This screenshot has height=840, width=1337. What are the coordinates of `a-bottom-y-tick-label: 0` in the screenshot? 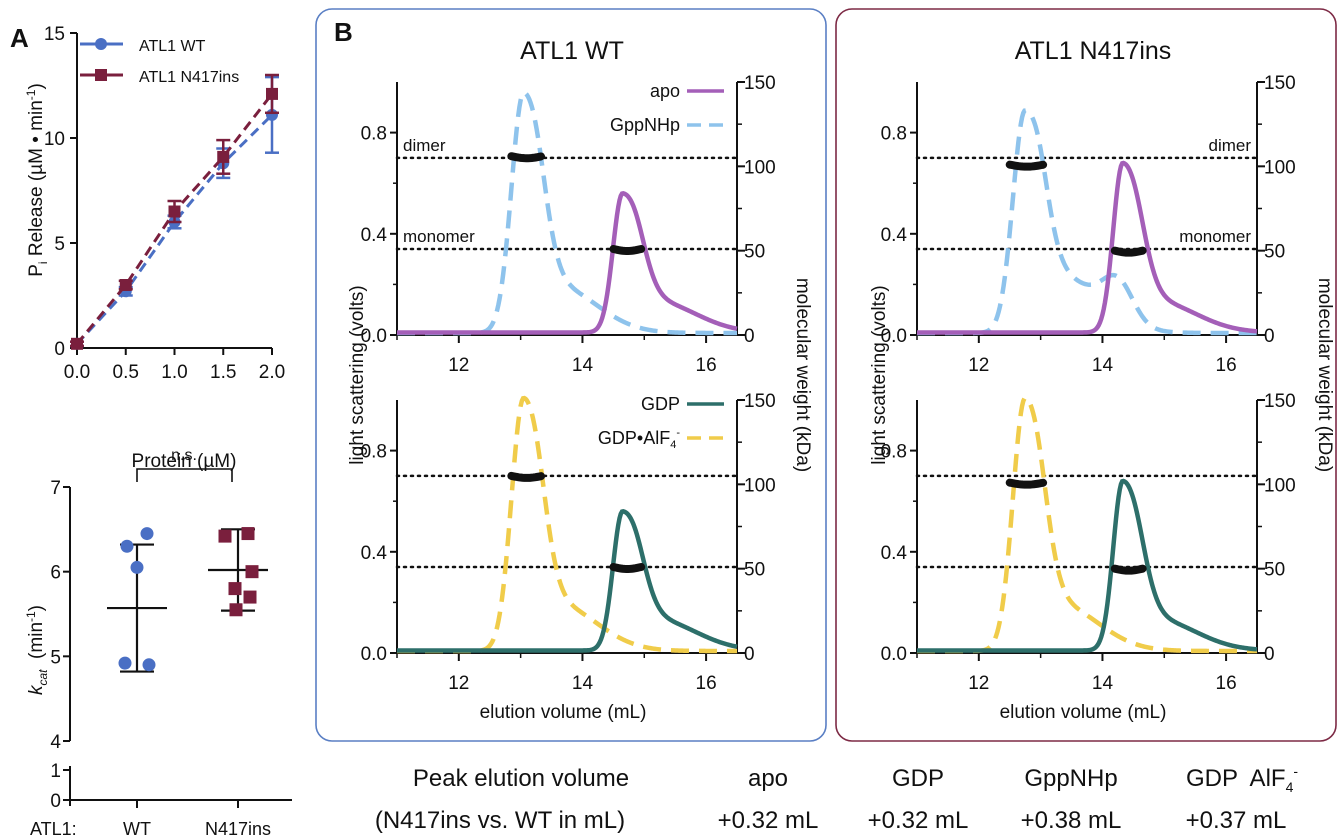 It's located at (55, 801).